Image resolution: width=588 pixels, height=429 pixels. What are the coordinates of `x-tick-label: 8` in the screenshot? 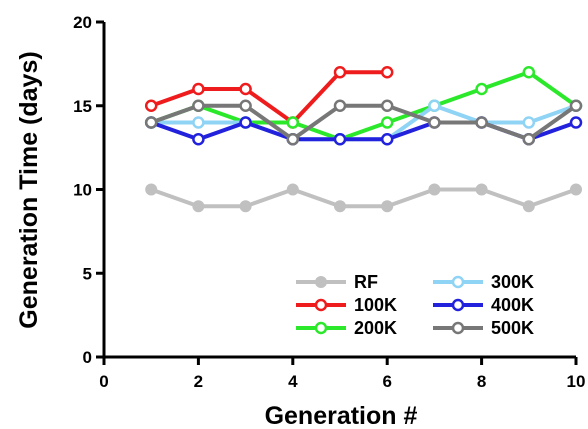 It's located at (481, 381).